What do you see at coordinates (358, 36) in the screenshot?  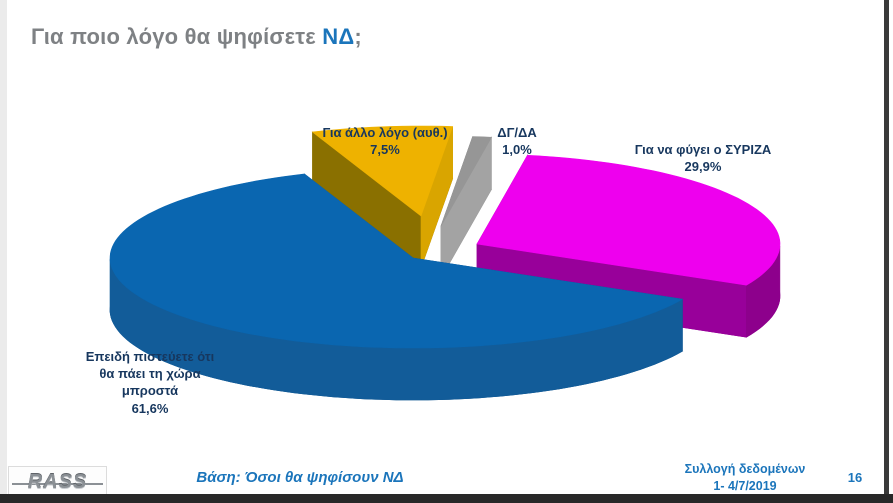 I see `slide-title-punctuation: ;` at bounding box center [358, 36].